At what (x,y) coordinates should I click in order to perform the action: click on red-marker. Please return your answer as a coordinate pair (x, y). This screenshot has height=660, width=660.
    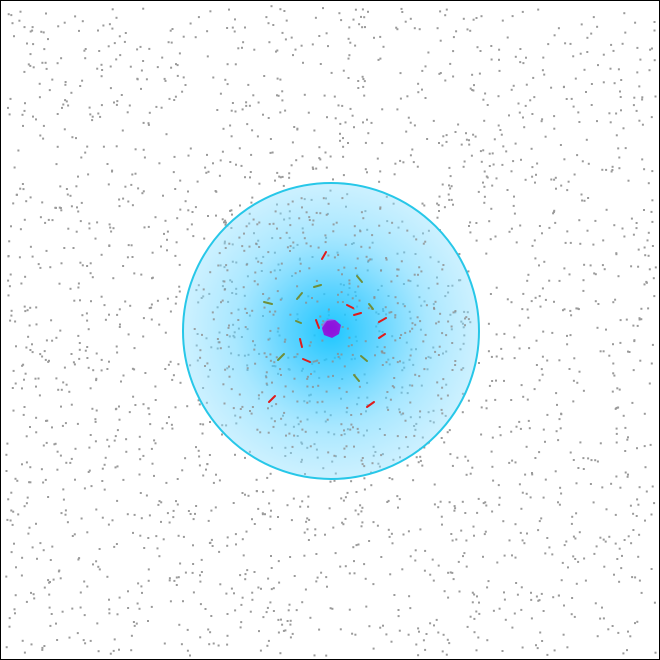
    Looking at the image, I should click on (306, 360).